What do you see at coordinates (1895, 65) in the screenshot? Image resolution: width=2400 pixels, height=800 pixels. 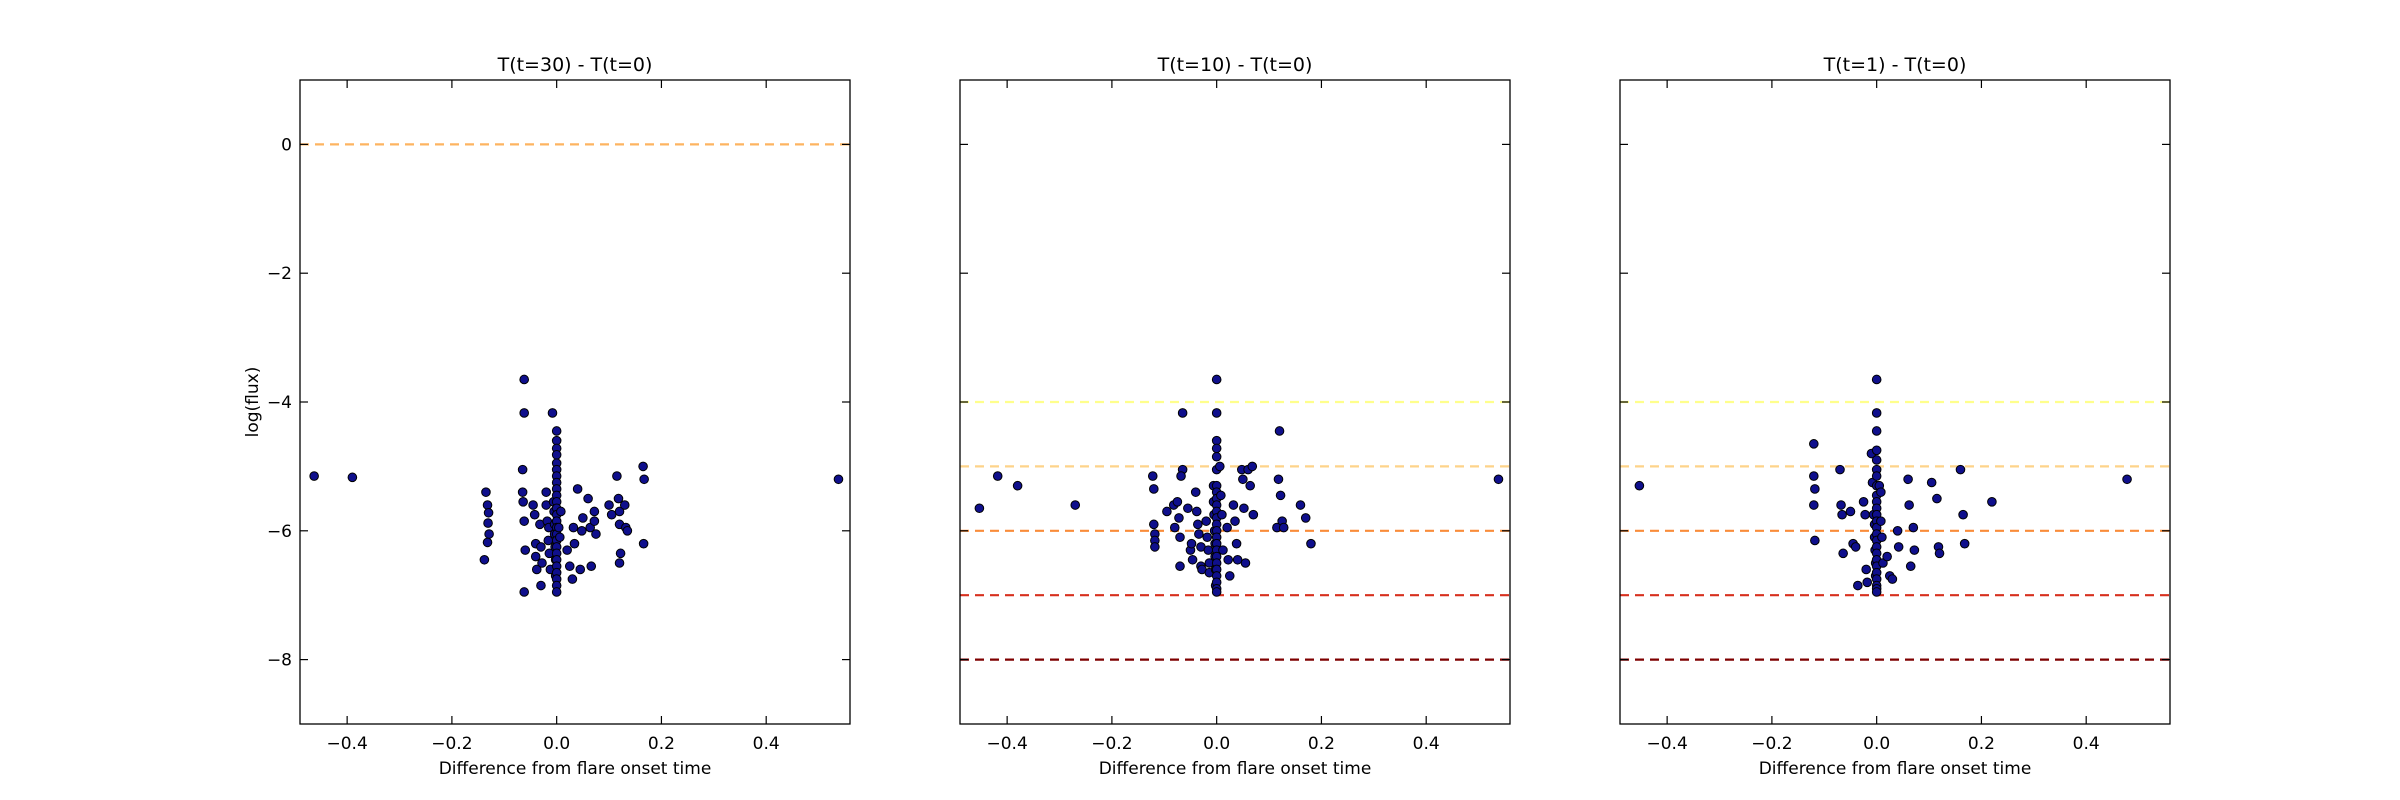 I see `chart-title: T(t=1) - T(t=0)` at bounding box center [1895, 65].